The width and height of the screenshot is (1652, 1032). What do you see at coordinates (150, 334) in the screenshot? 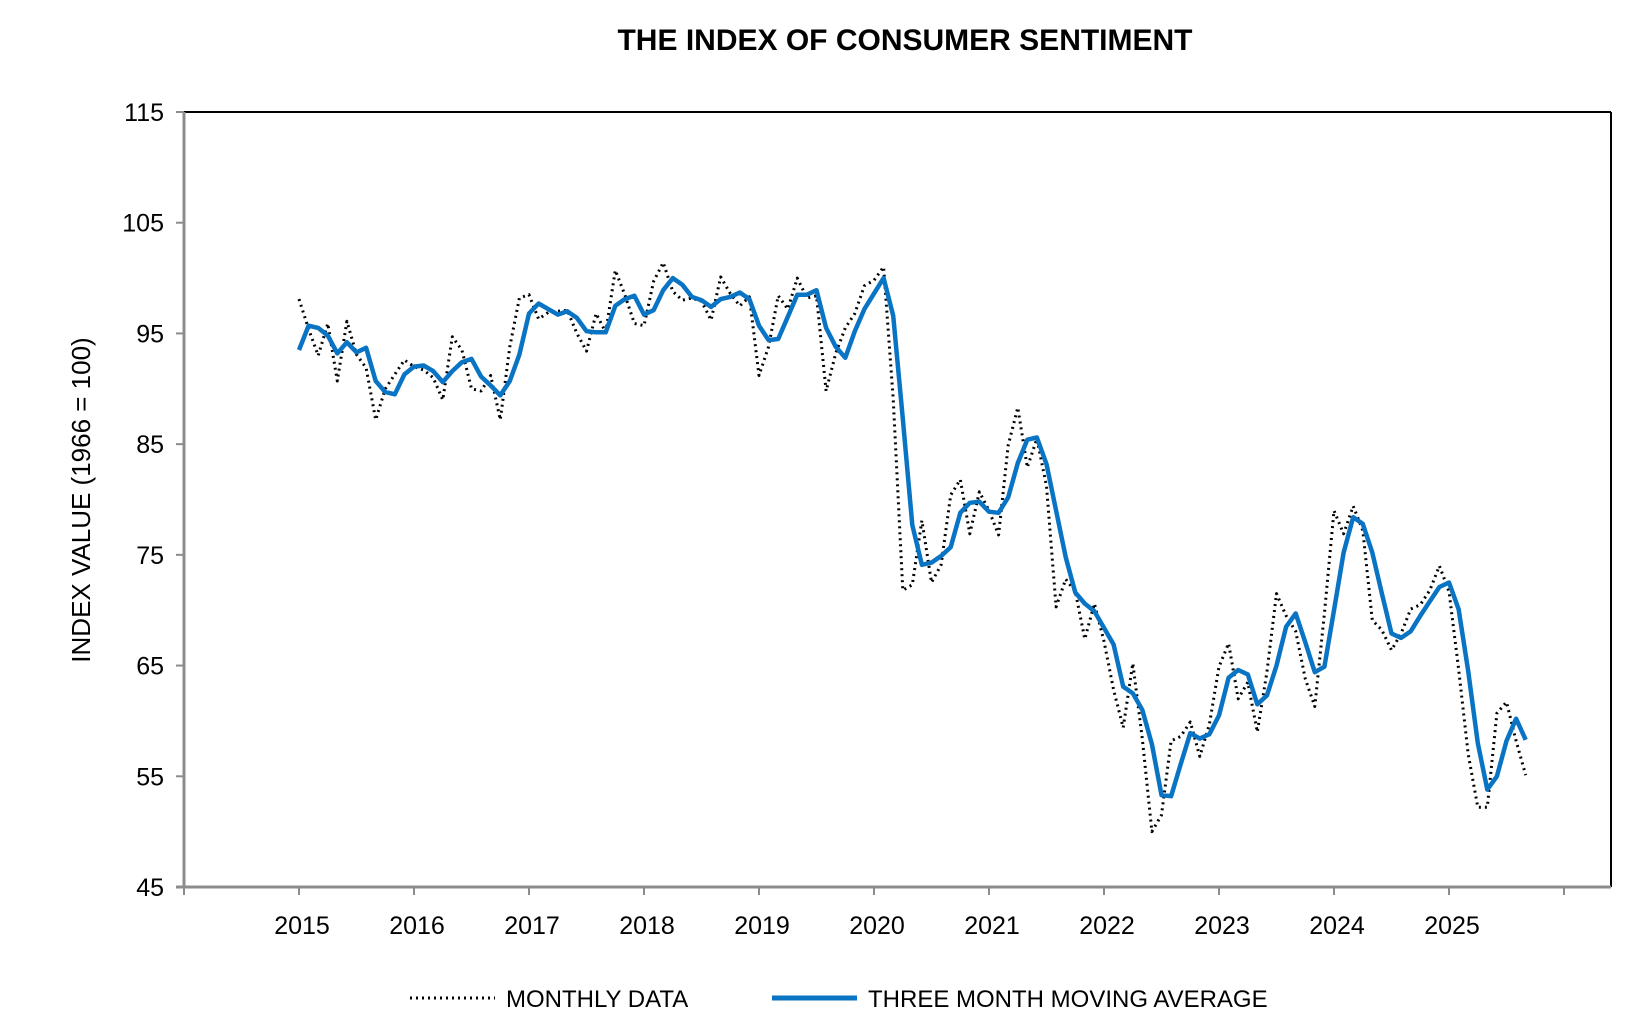
I see `y-tick-label: 95` at bounding box center [150, 334].